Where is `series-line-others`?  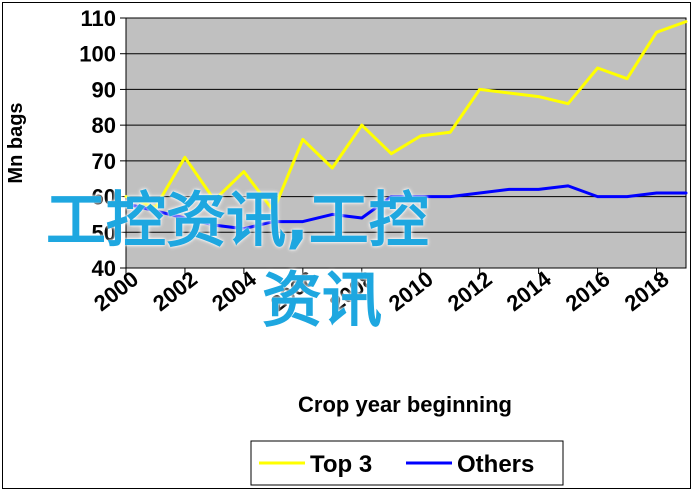 series-line-others is located at coordinates (406, 207).